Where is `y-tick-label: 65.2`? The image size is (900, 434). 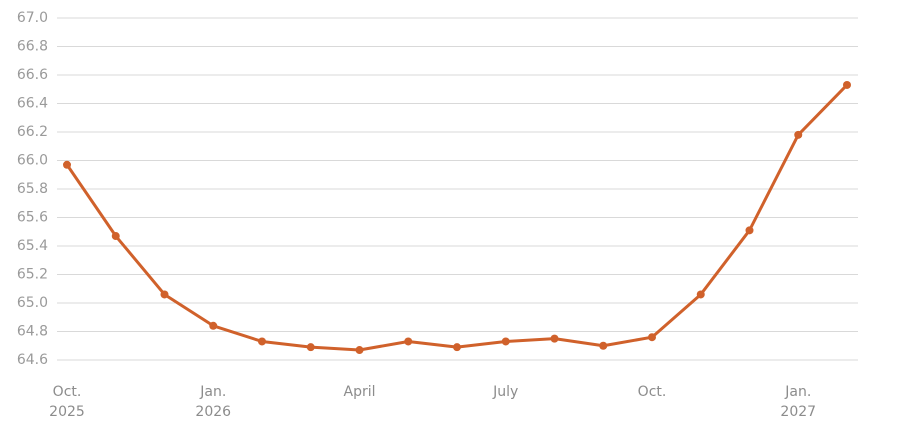
y-tick-label: 65.2 is located at coordinates (32, 275).